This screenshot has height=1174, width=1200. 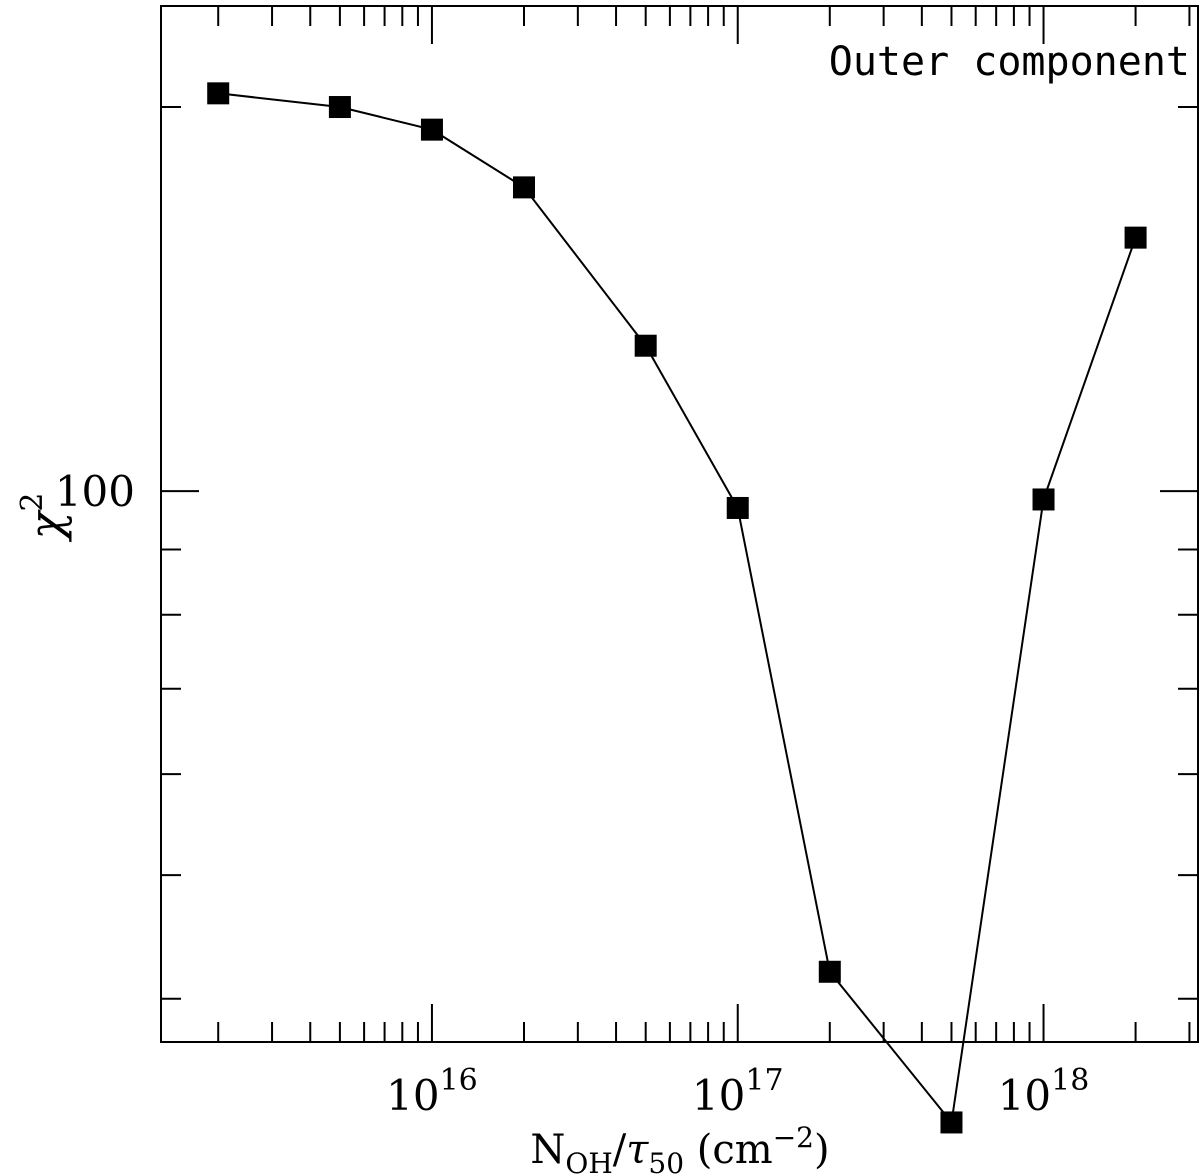 What do you see at coordinates (637, 1150) in the screenshot?
I see `x-label-tau: τ` at bounding box center [637, 1150].